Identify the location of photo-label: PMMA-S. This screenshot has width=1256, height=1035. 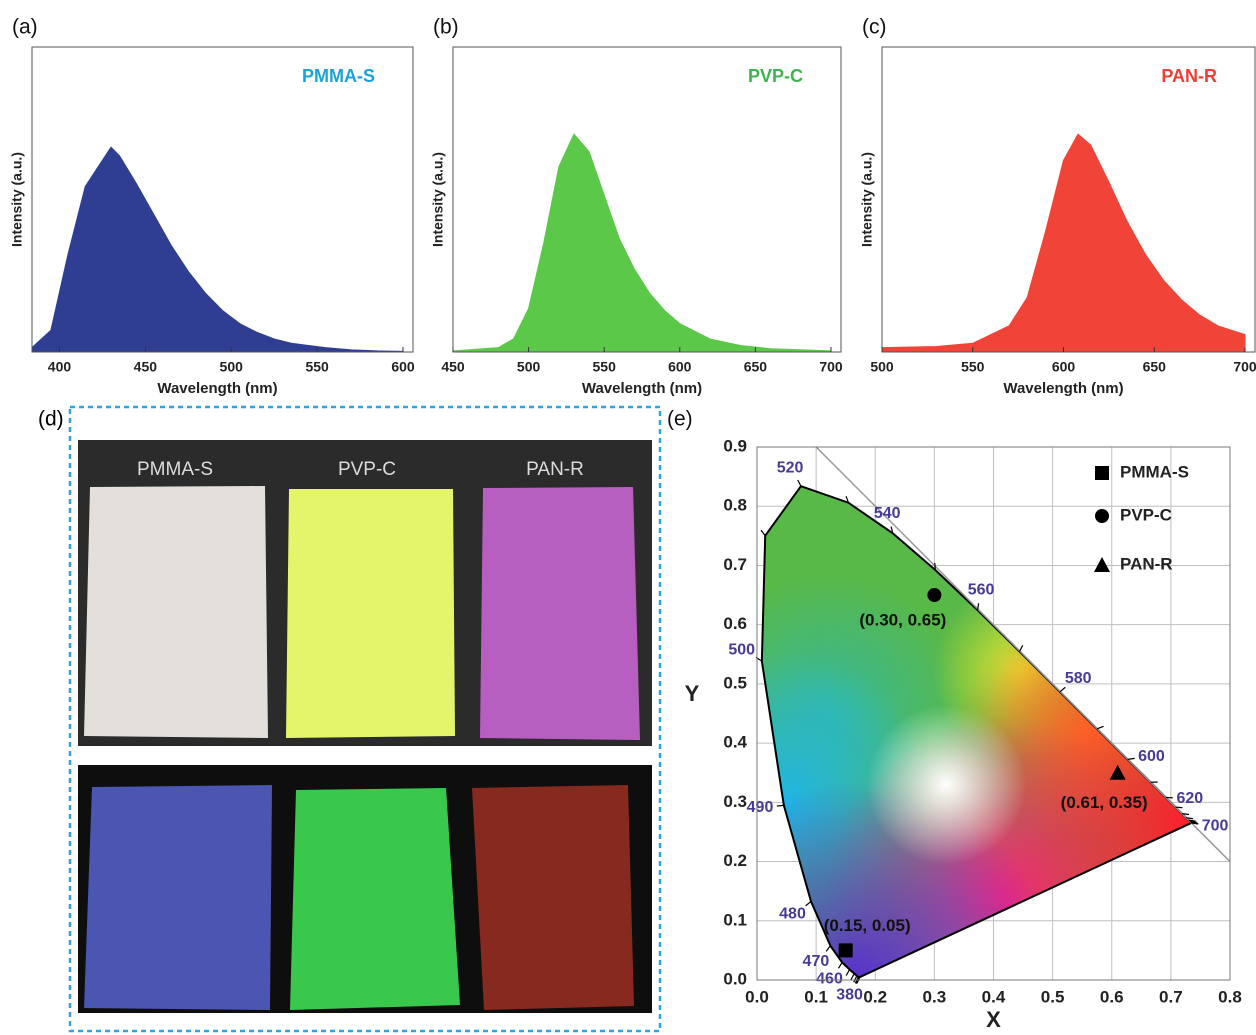
(175, 469).